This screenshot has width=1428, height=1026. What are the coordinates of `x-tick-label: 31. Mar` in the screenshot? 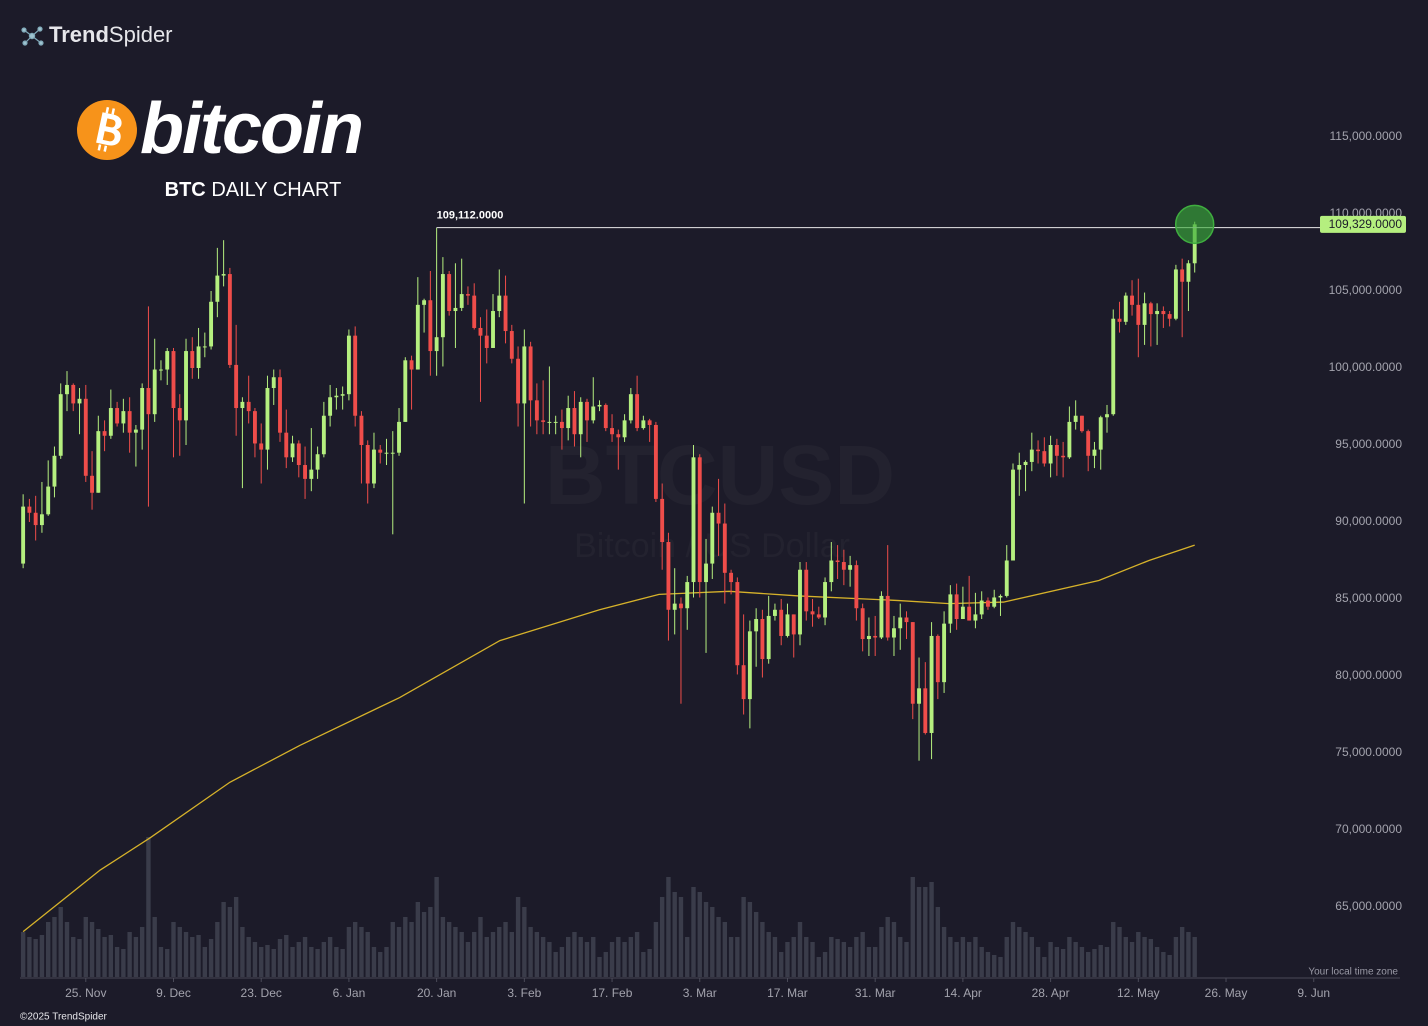 It's located at (875, 993).